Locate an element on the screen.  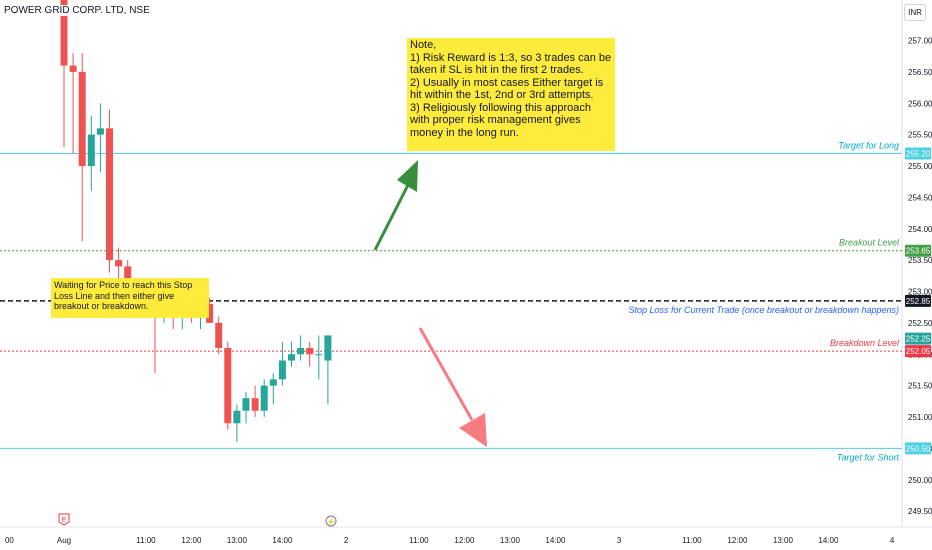
target-short-price-tag-label: 250.50 is located at coordinates (918, 448).